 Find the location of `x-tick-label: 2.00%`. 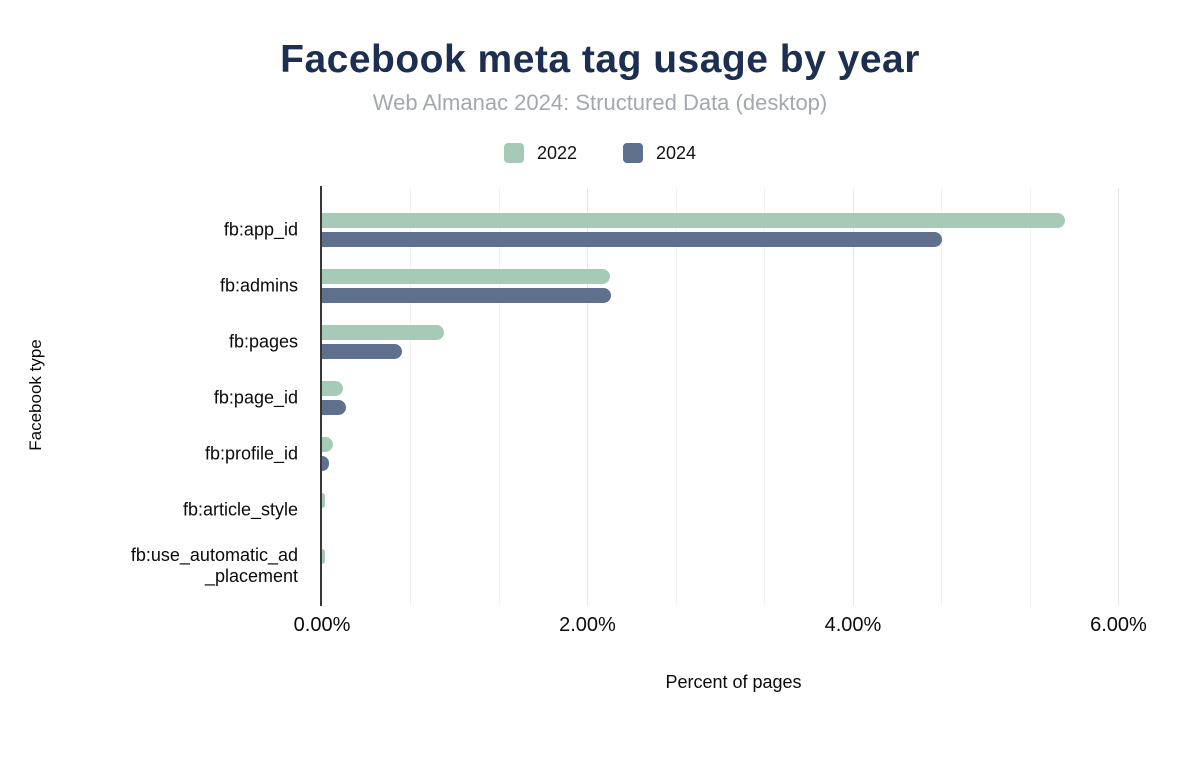

x-tick-label: 2.00% is located at coordinates (587, 625).